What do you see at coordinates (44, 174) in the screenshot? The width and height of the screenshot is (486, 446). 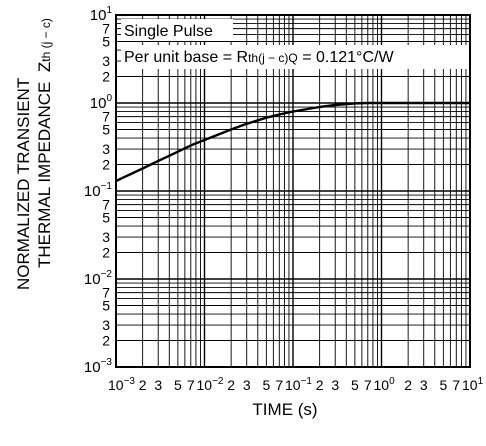 I see `y-axis-label-text: THERMAL IMPEDANCE` at bounding box center [44, 174].